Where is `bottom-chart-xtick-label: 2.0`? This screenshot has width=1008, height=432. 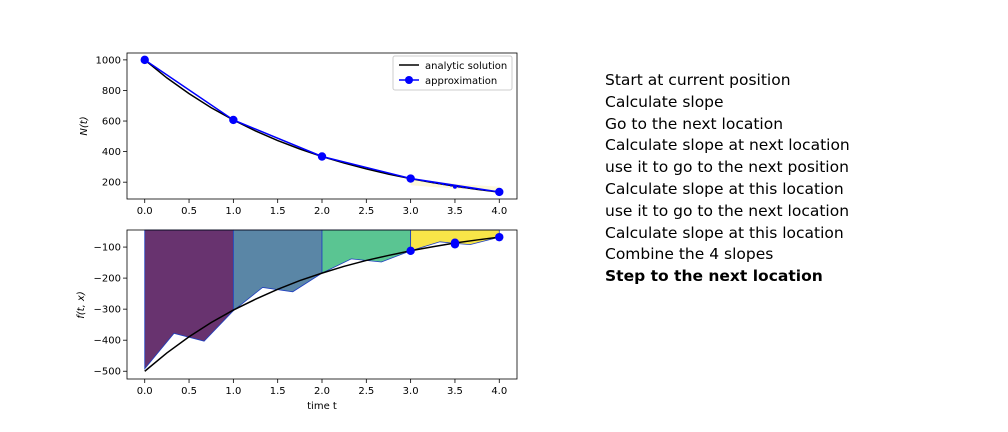 bottom-chart-xtick-label: 2.0 is located at coordinates (322, 391).